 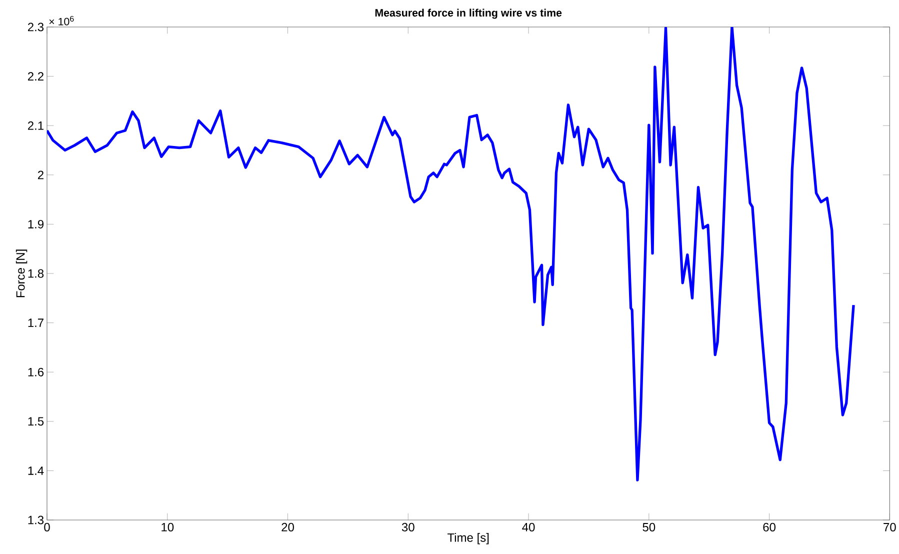 I want to click on y-axis-title: Force [N], so click(x=22, y=274).